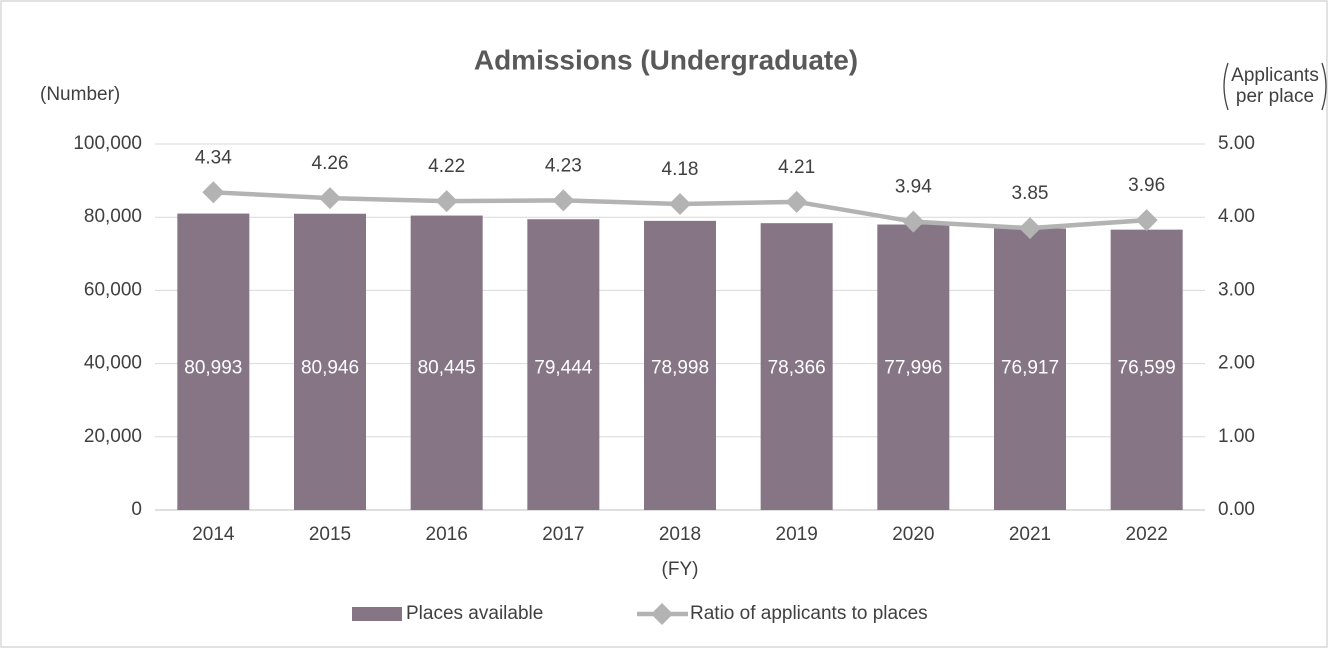 The height and width of the screenshot is (648, 1328). Describe the element at coordinates (680, 169) in the screenshot. I see `line-value-label: 4.18` at that location.